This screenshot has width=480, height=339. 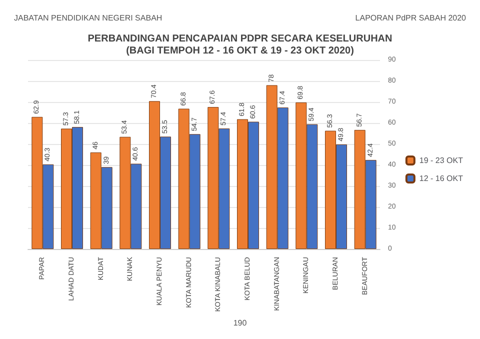 What do you see at coordinates (411, 18) in the screenshot?
I see `text: LAPORAN PdPR SABAH 2020` at bounding box center [411, 18].